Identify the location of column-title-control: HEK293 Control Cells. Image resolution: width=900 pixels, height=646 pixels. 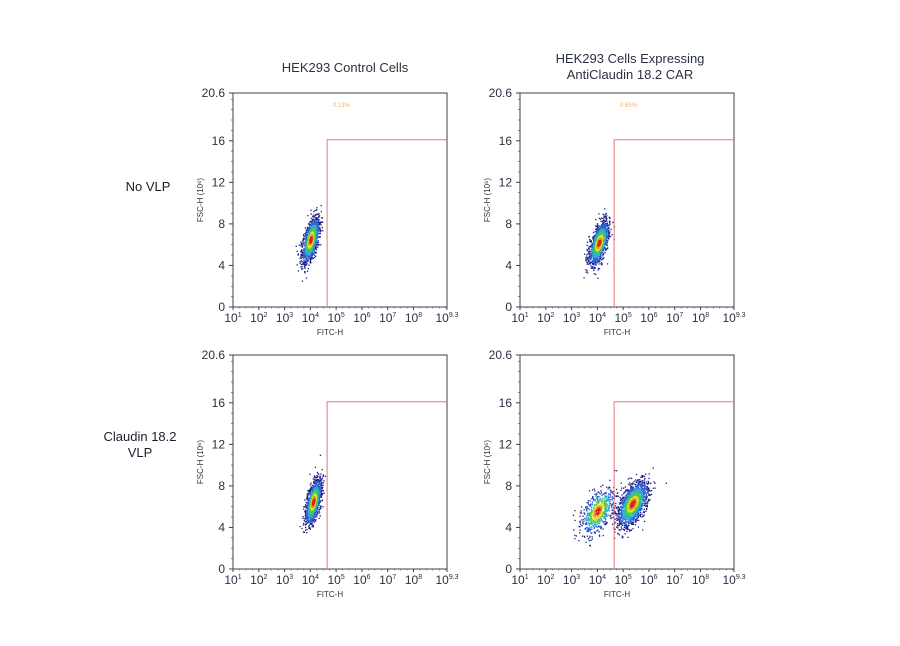
(345, 67).